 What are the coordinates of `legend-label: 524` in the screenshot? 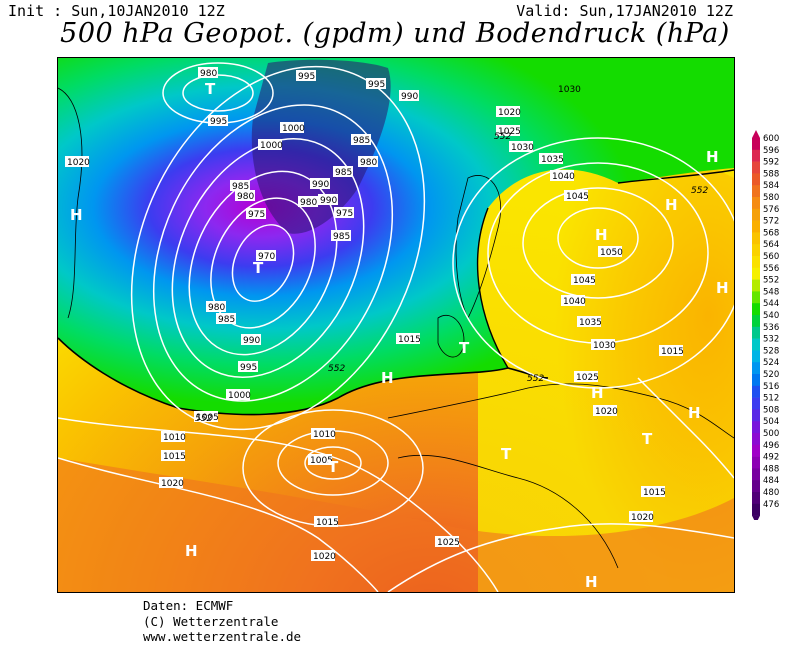 It's located at (771, 363).